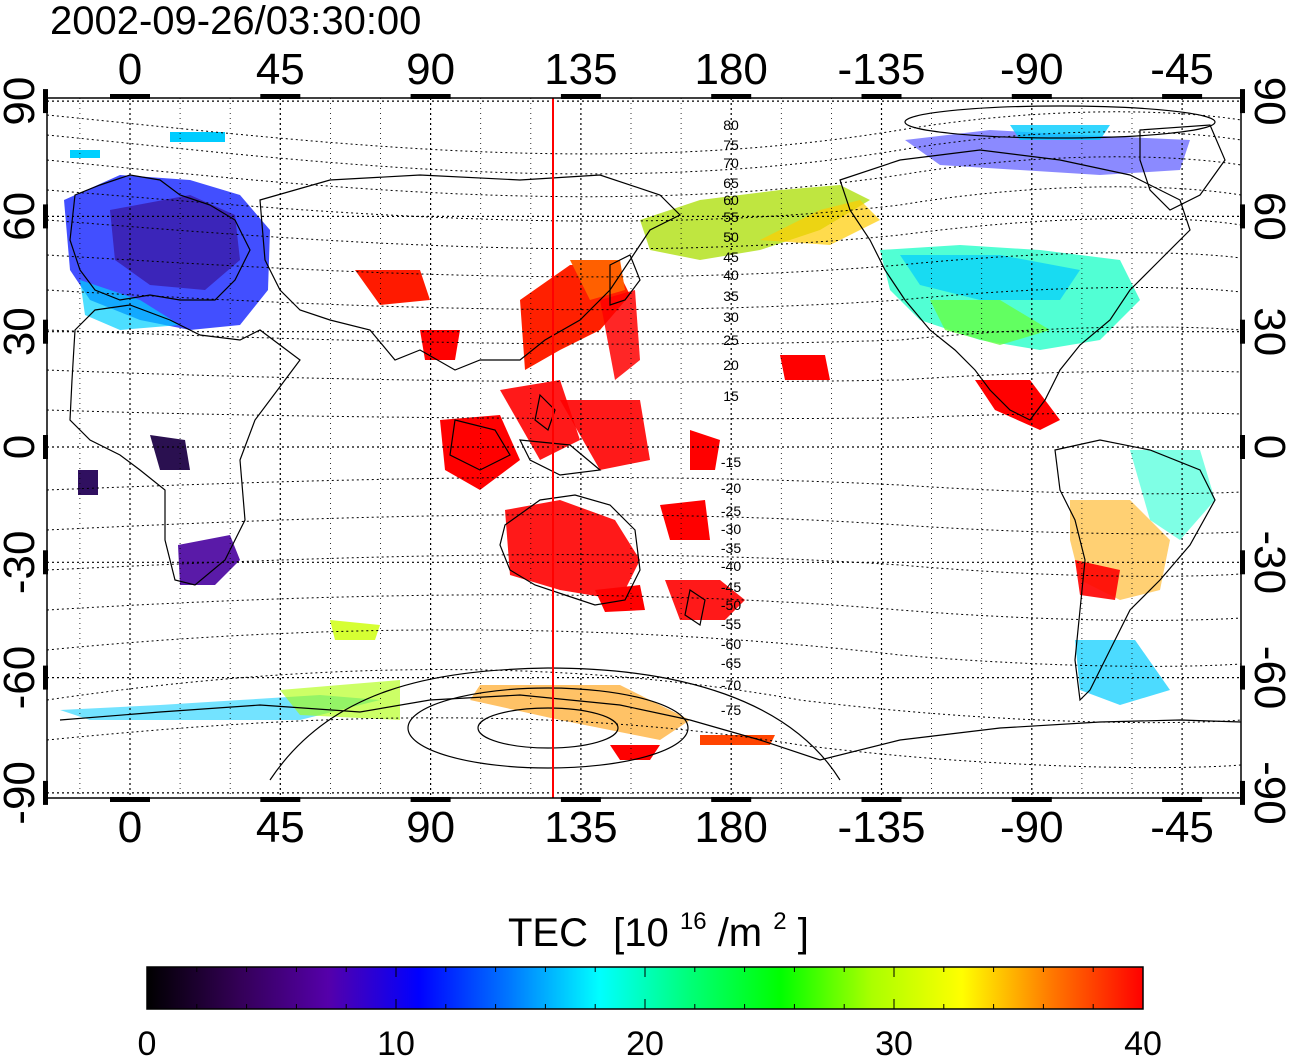  Describe the element at coordinates (731, 317) in the screenshot. I see `contour-label: 30` at that location.